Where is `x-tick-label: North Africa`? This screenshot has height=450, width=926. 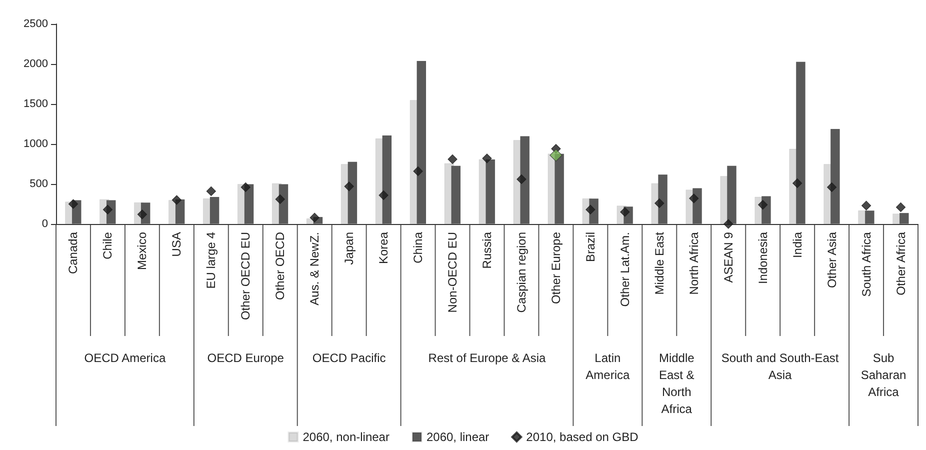 x-tick-label: North Africa is located at coordinates (693, 263).